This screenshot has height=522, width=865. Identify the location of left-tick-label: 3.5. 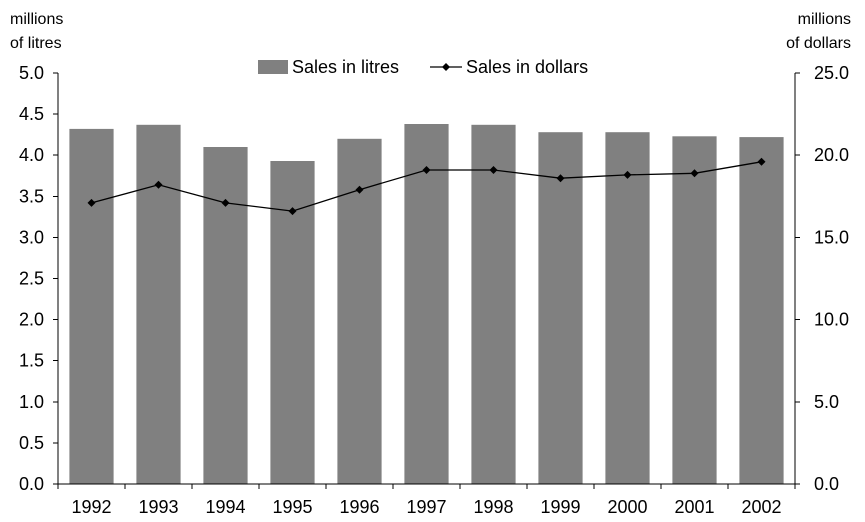
(31, 196).